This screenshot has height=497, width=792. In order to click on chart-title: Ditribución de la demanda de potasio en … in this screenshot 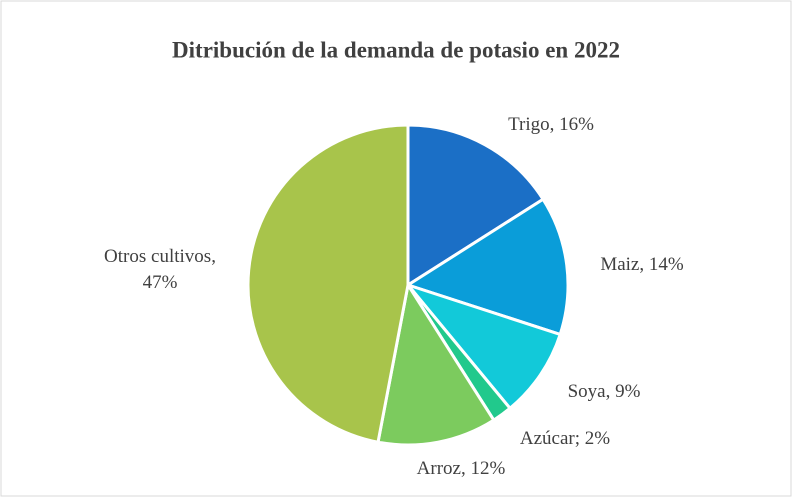, I will do `click(396, 49)`.